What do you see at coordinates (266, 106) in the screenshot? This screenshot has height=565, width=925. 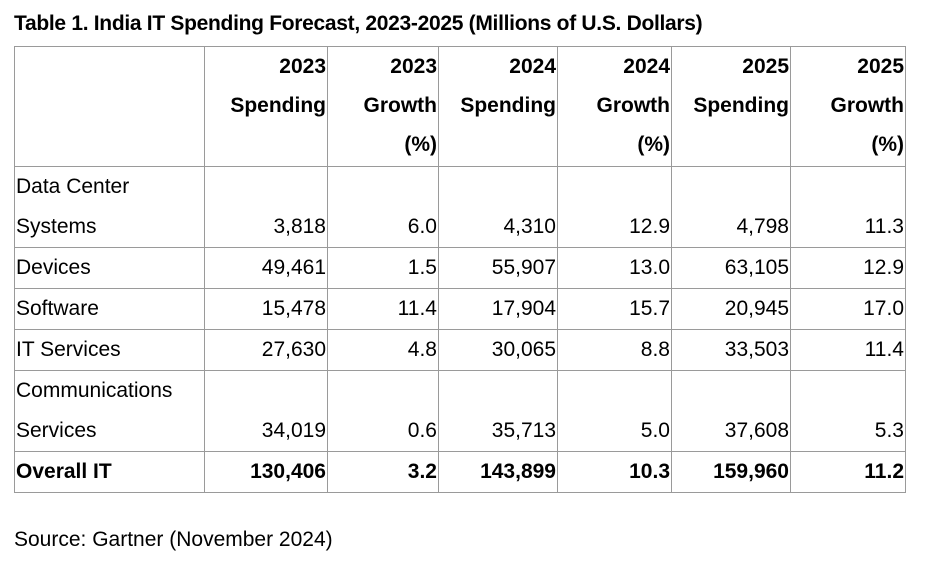 I see `header-2023-spending: 2023 Spending` at bounding box center [266, 106].